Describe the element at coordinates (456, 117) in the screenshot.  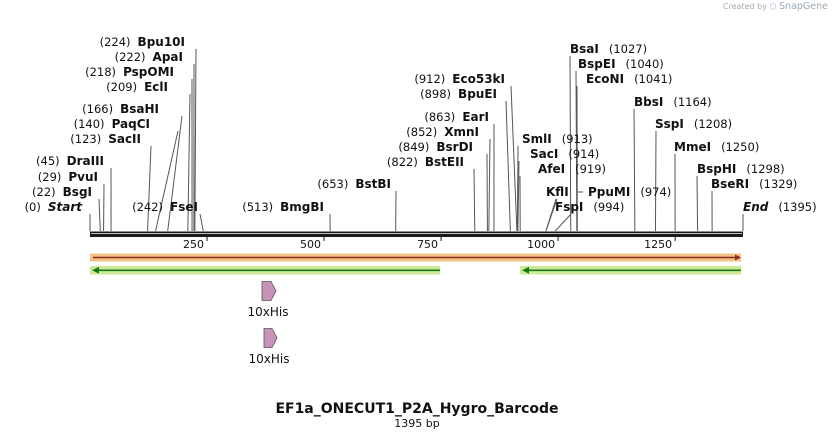
I see `site-label-eari: (863) EarI` at that location.